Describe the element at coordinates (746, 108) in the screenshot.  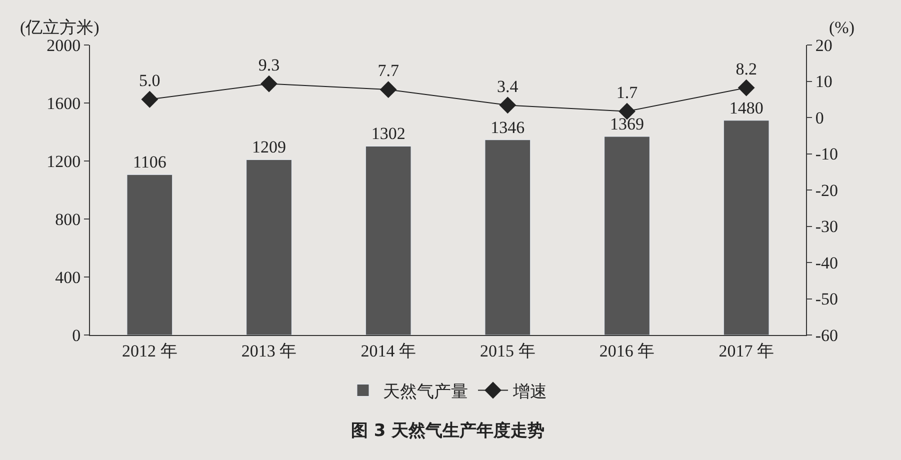
I see `data-label: 1480` at that location.